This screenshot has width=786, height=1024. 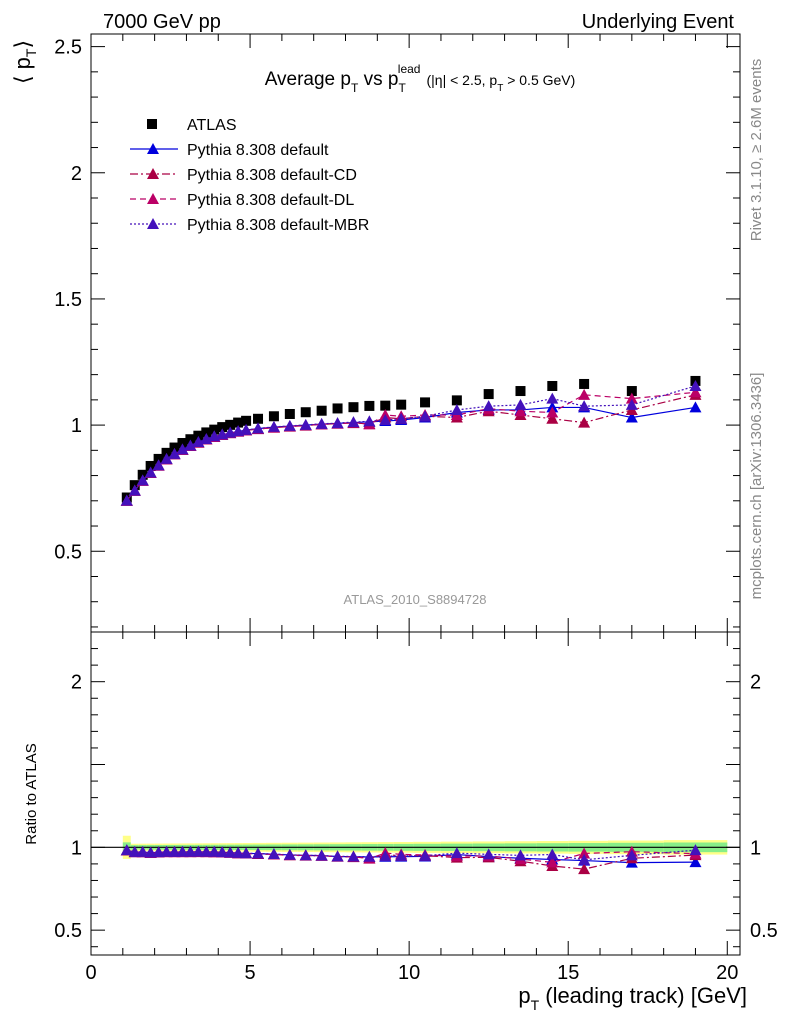 What do you see at coordinates (756, 150) in the screenshot?
I see `rivet-label: Rivet 3.1.10, ≥ 2.6M events` at bounding box center [756, 150].